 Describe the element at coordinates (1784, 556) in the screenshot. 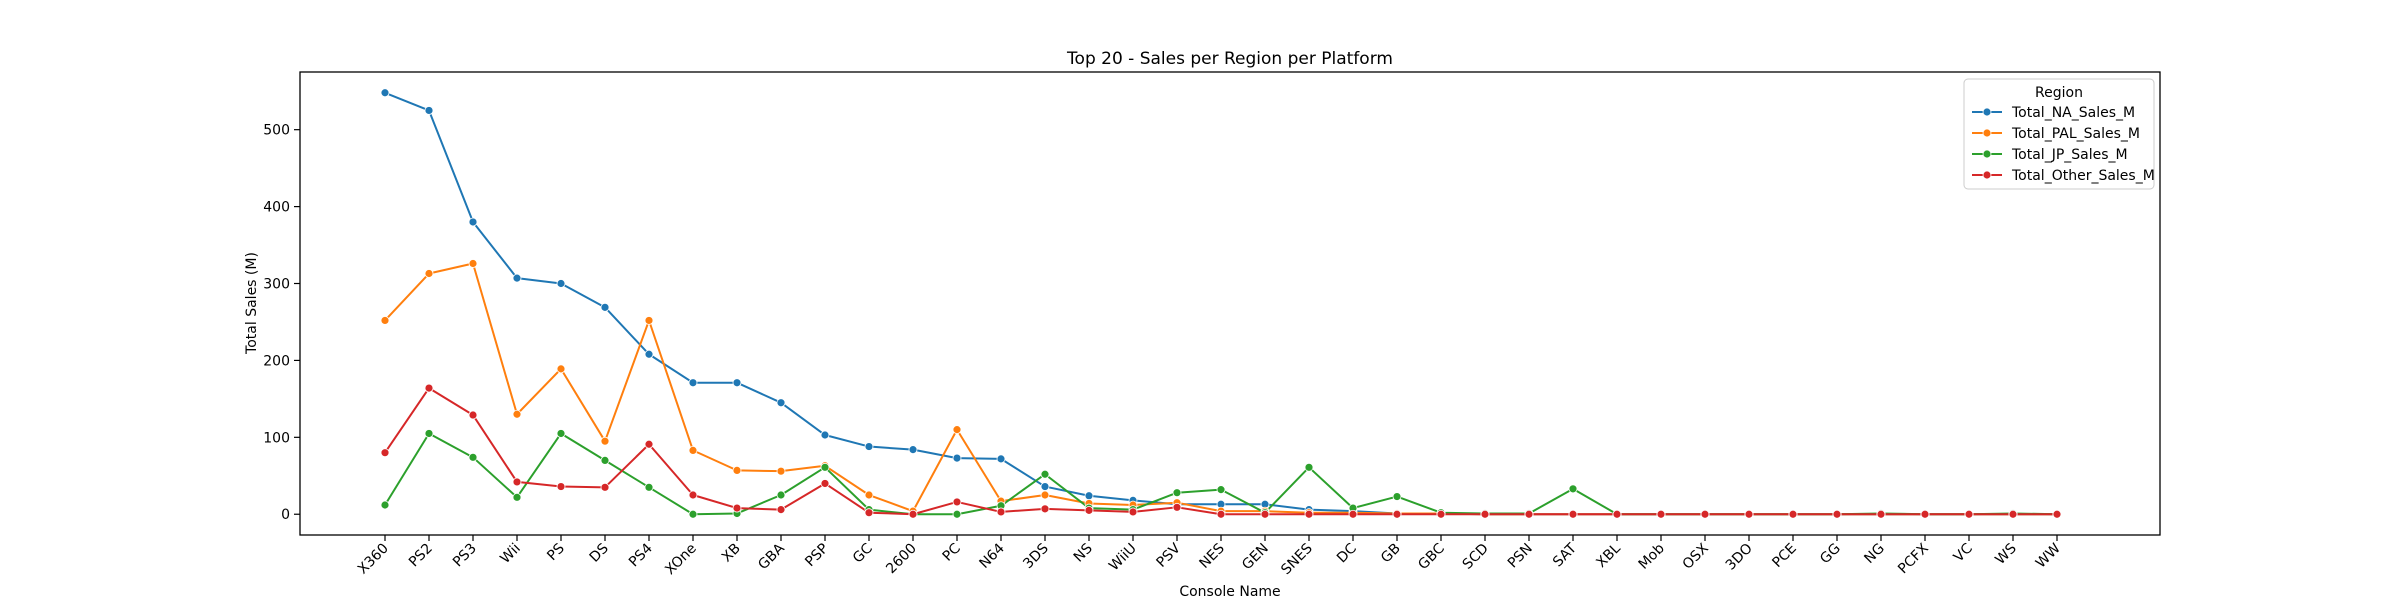

I see `x-tick-label: PCE` at that location.